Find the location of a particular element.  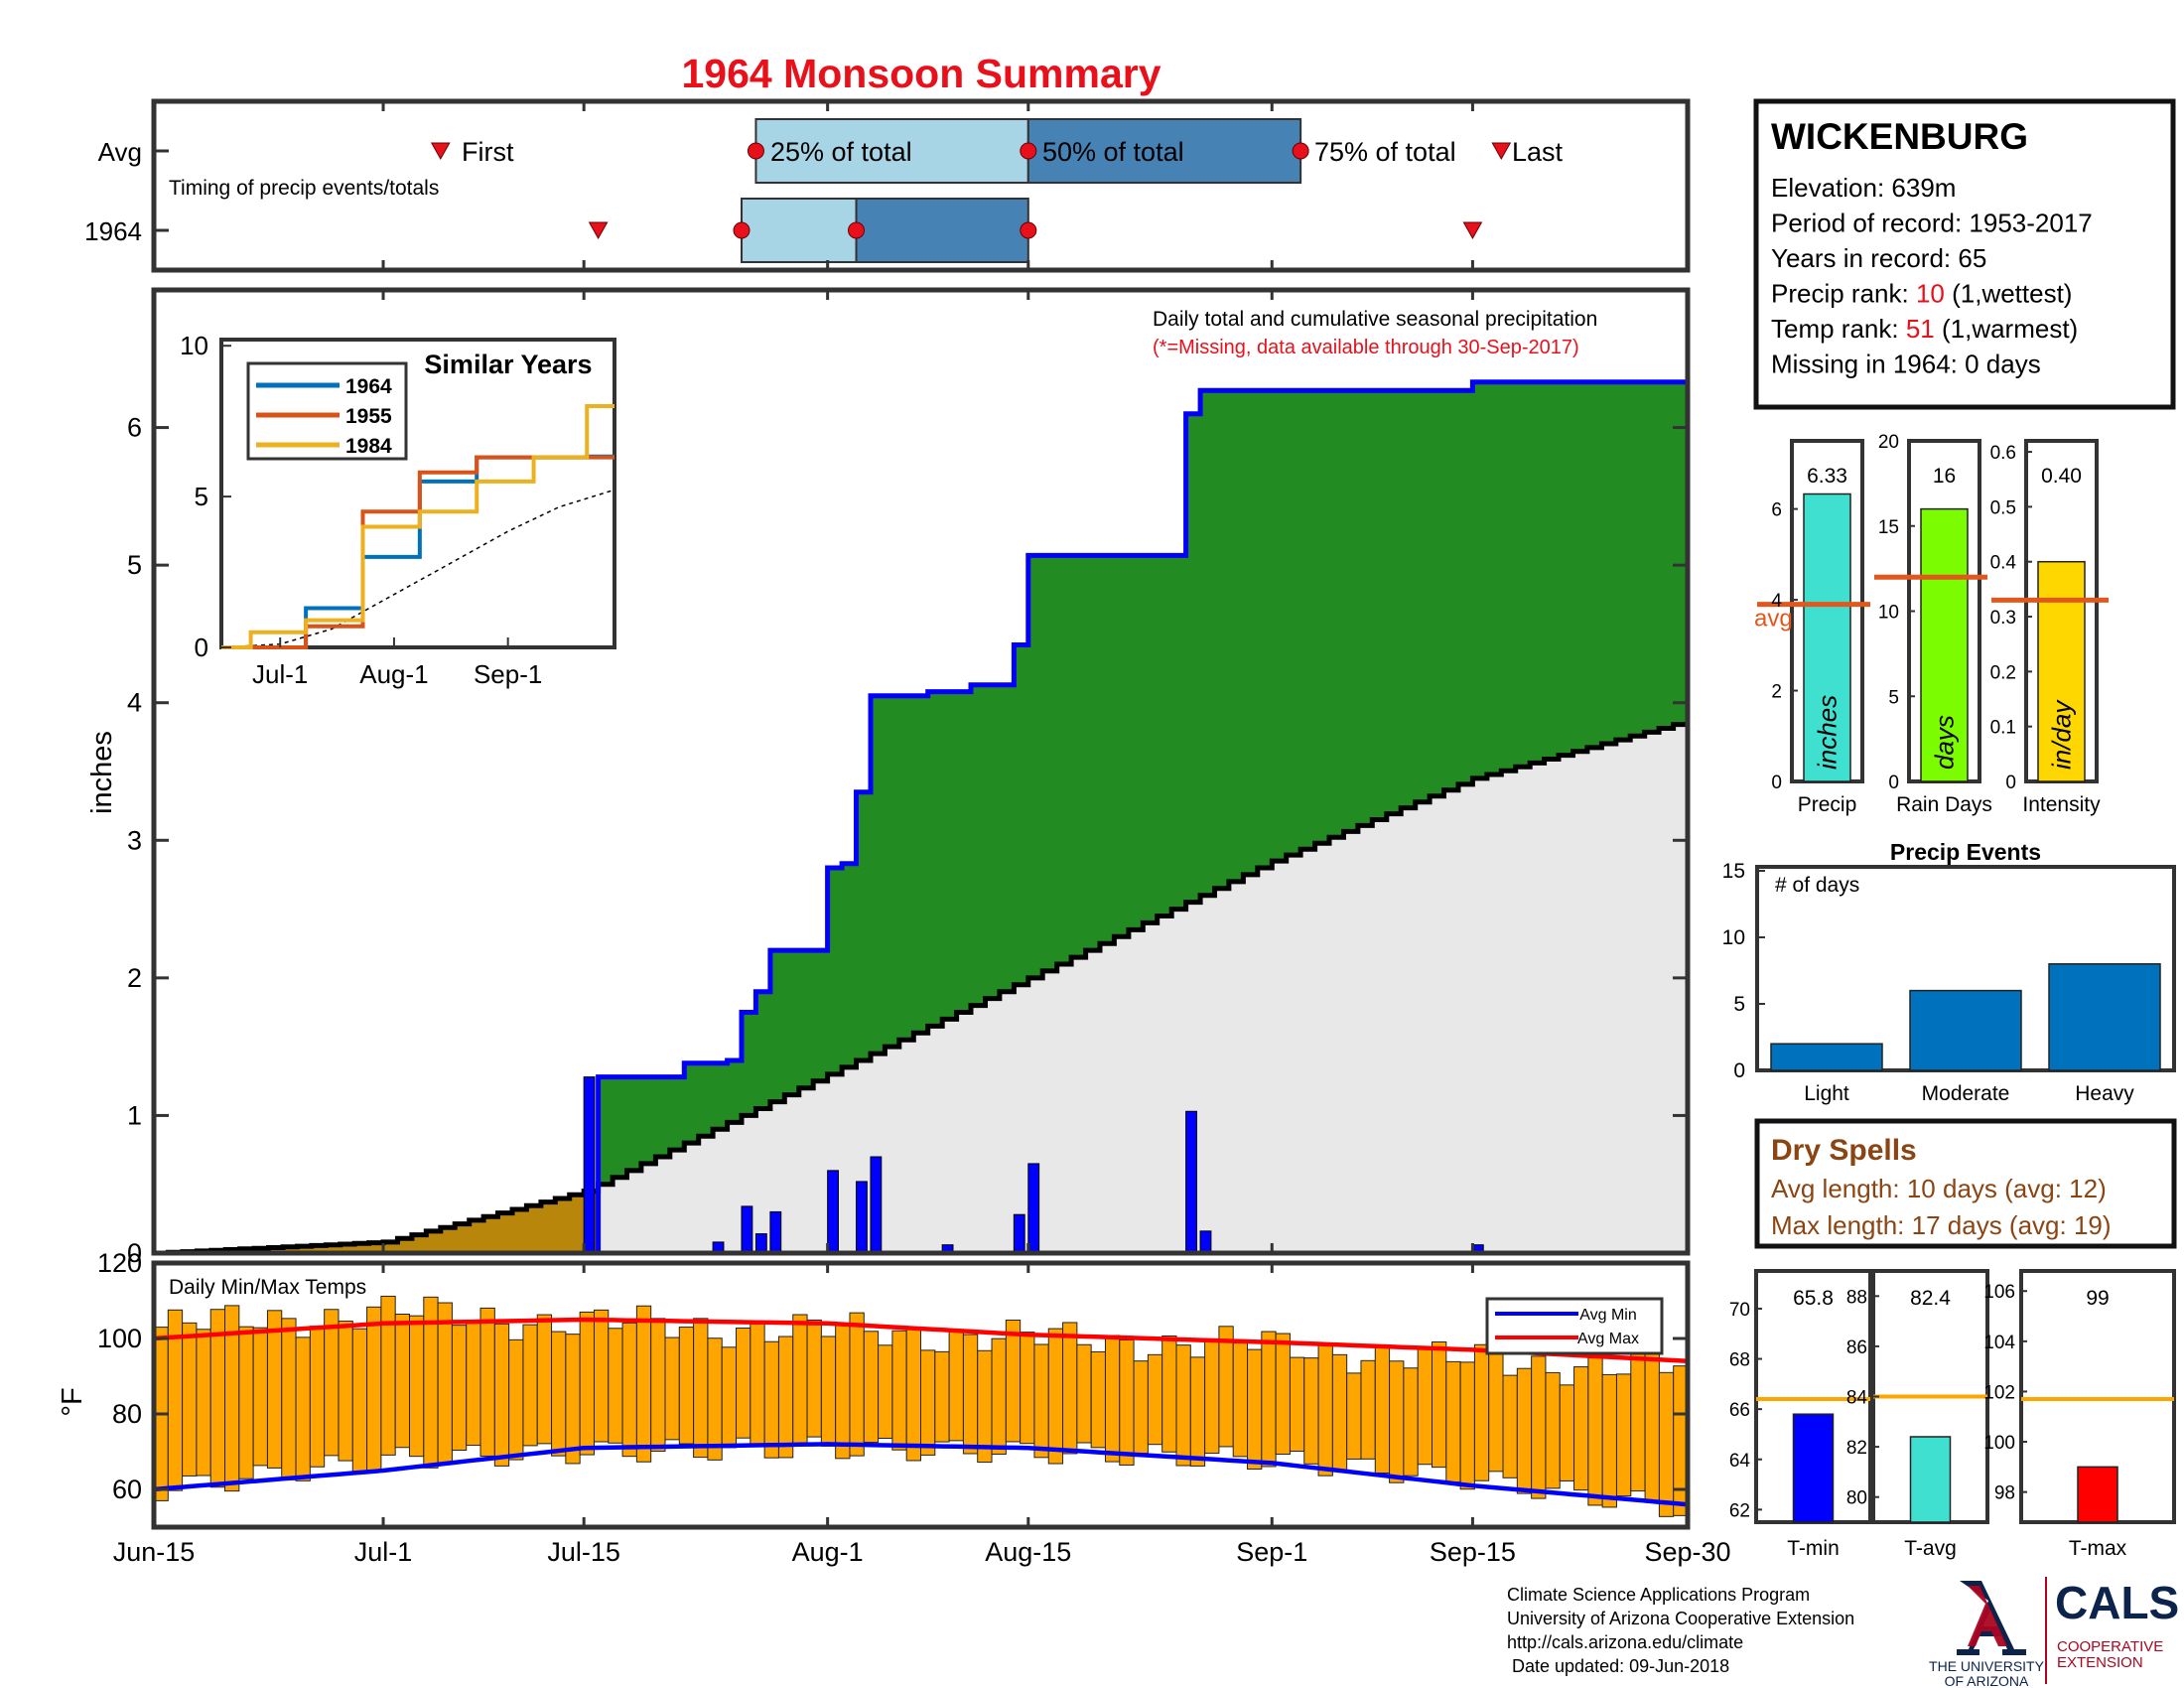

cals-text: CALS is located at coordinates (2117, 1602).